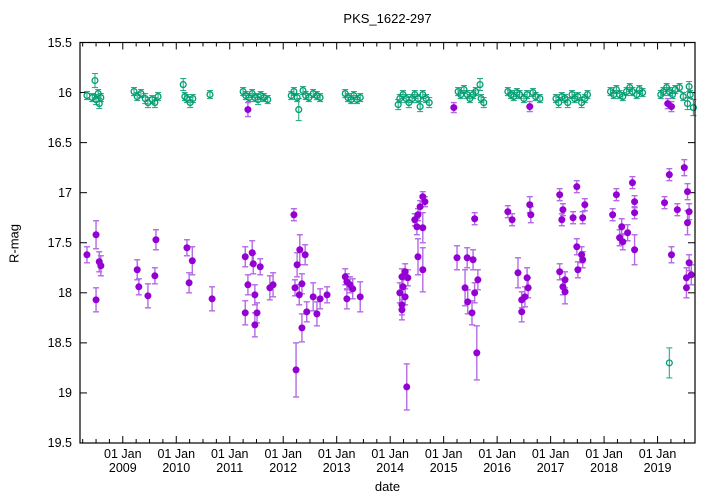 This screenshot has width=720, height=504. What do you see at coordinates (59, 443) in the screenshot?
I see `y-tick-label: 19.5` at bounding box center [59, 443].